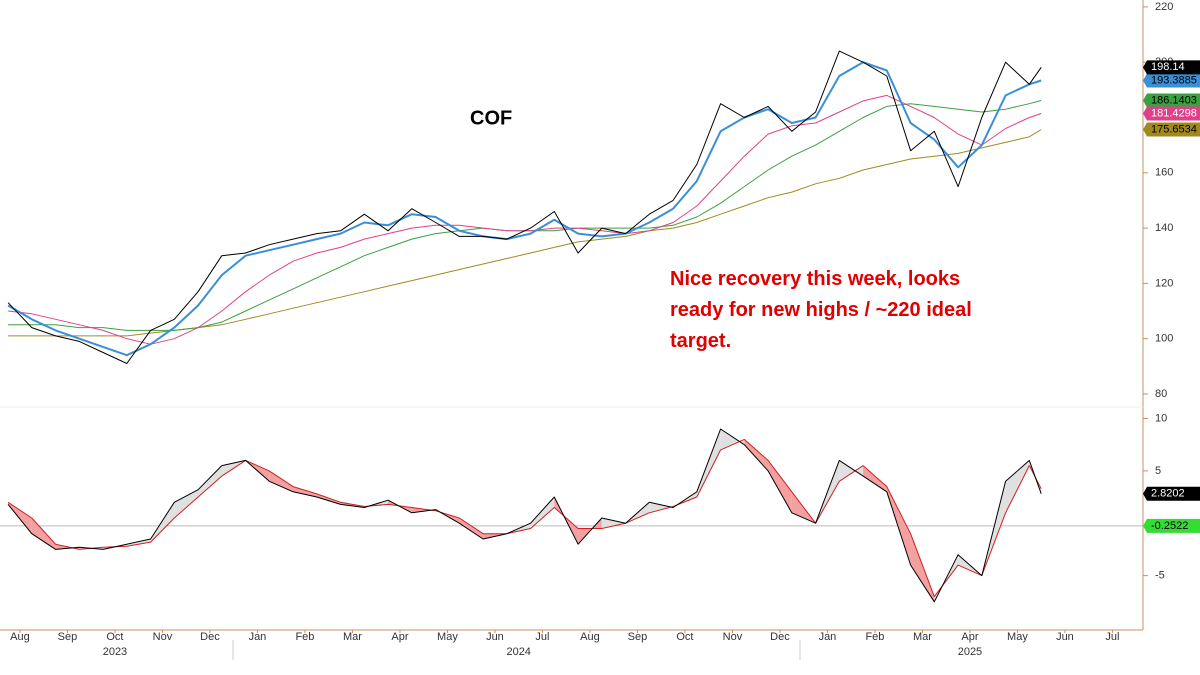  I want to click on y-tick-label: 120, so click(1164, 283).